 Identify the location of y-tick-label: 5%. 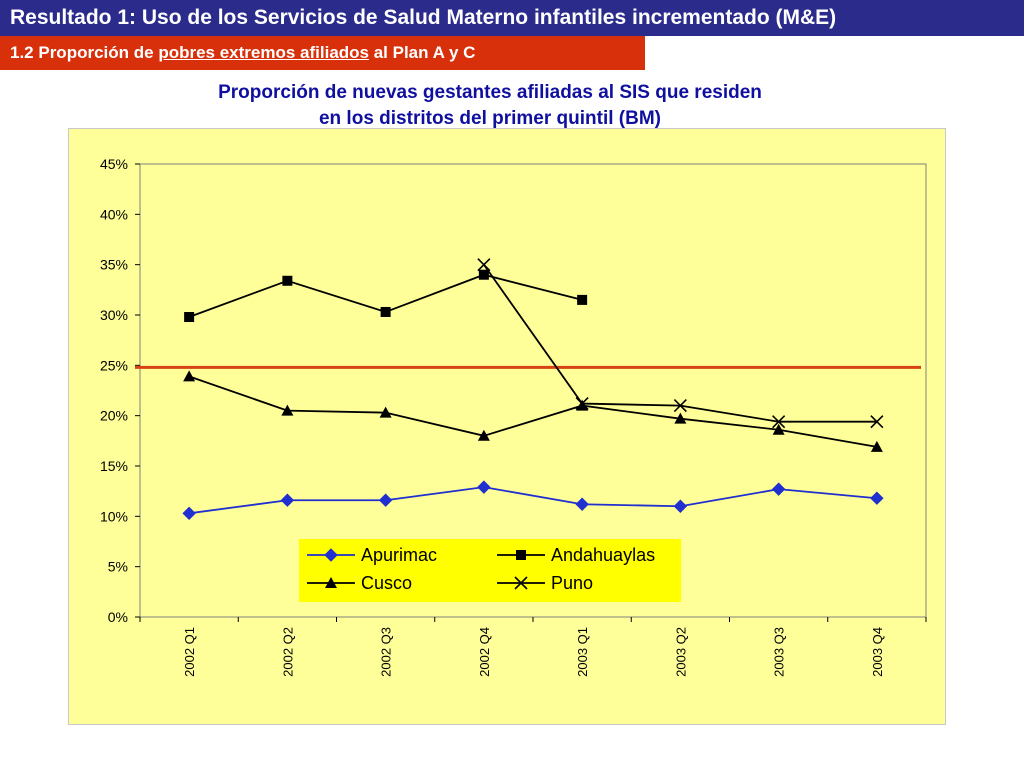
(118, 567).